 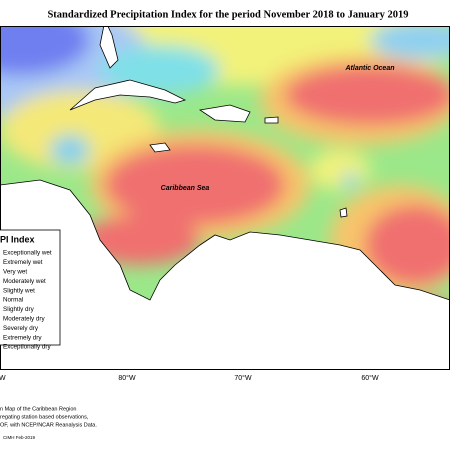 I want to click on florida, so click(x=109, y=47).